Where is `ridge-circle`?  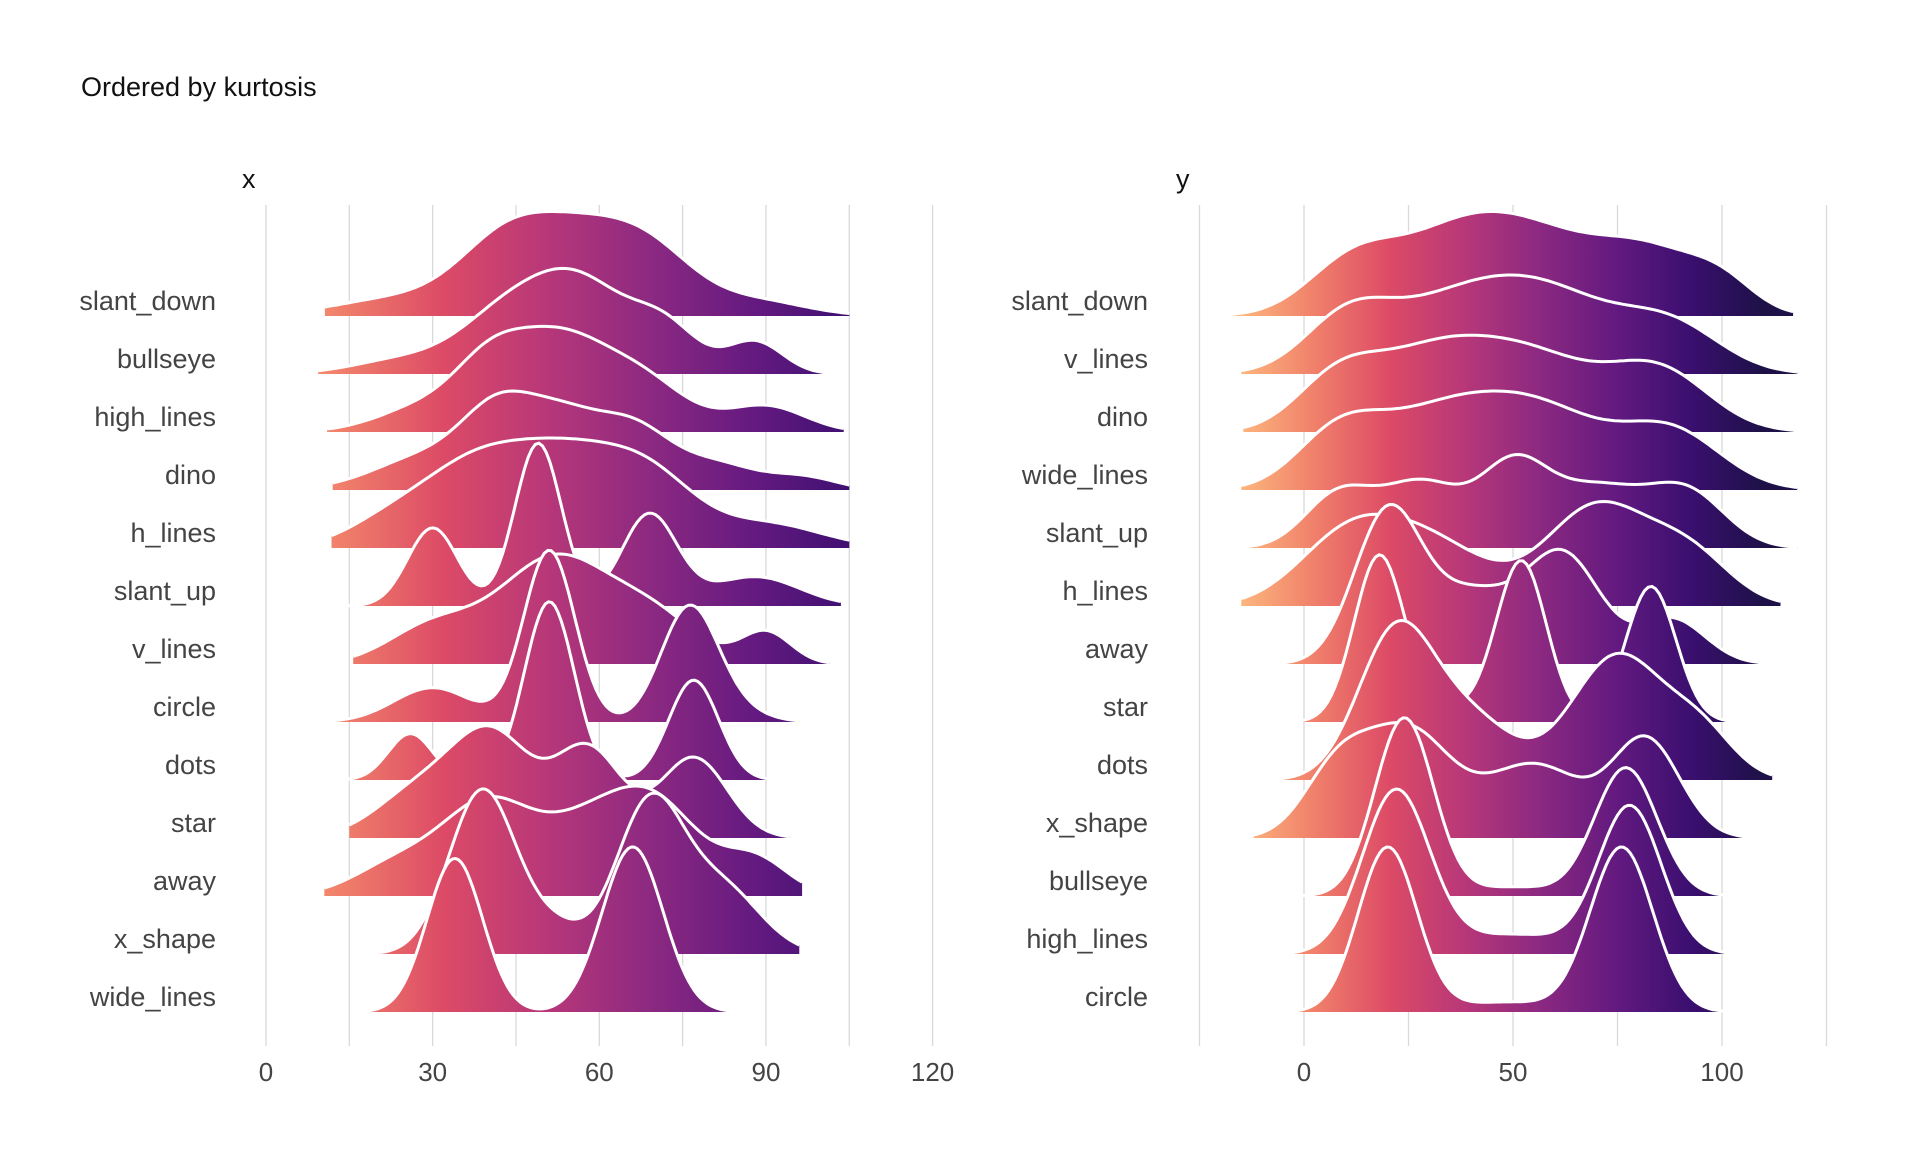
ridge-circle is located at coordinates (1507, 929).